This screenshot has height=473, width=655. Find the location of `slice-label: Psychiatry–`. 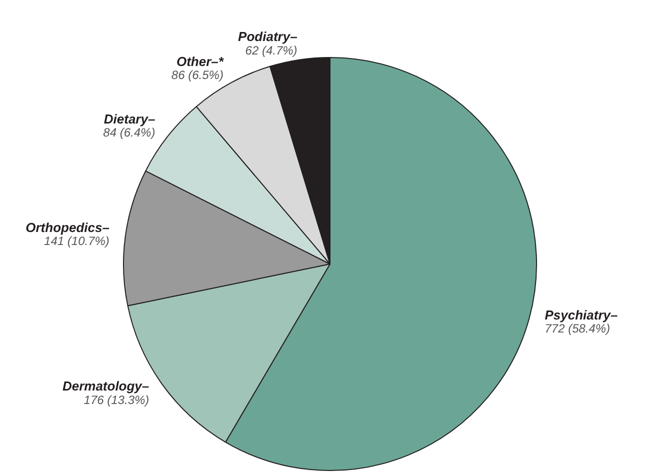

slice-label: Psychiatry– is located at coordinates (581, 314).